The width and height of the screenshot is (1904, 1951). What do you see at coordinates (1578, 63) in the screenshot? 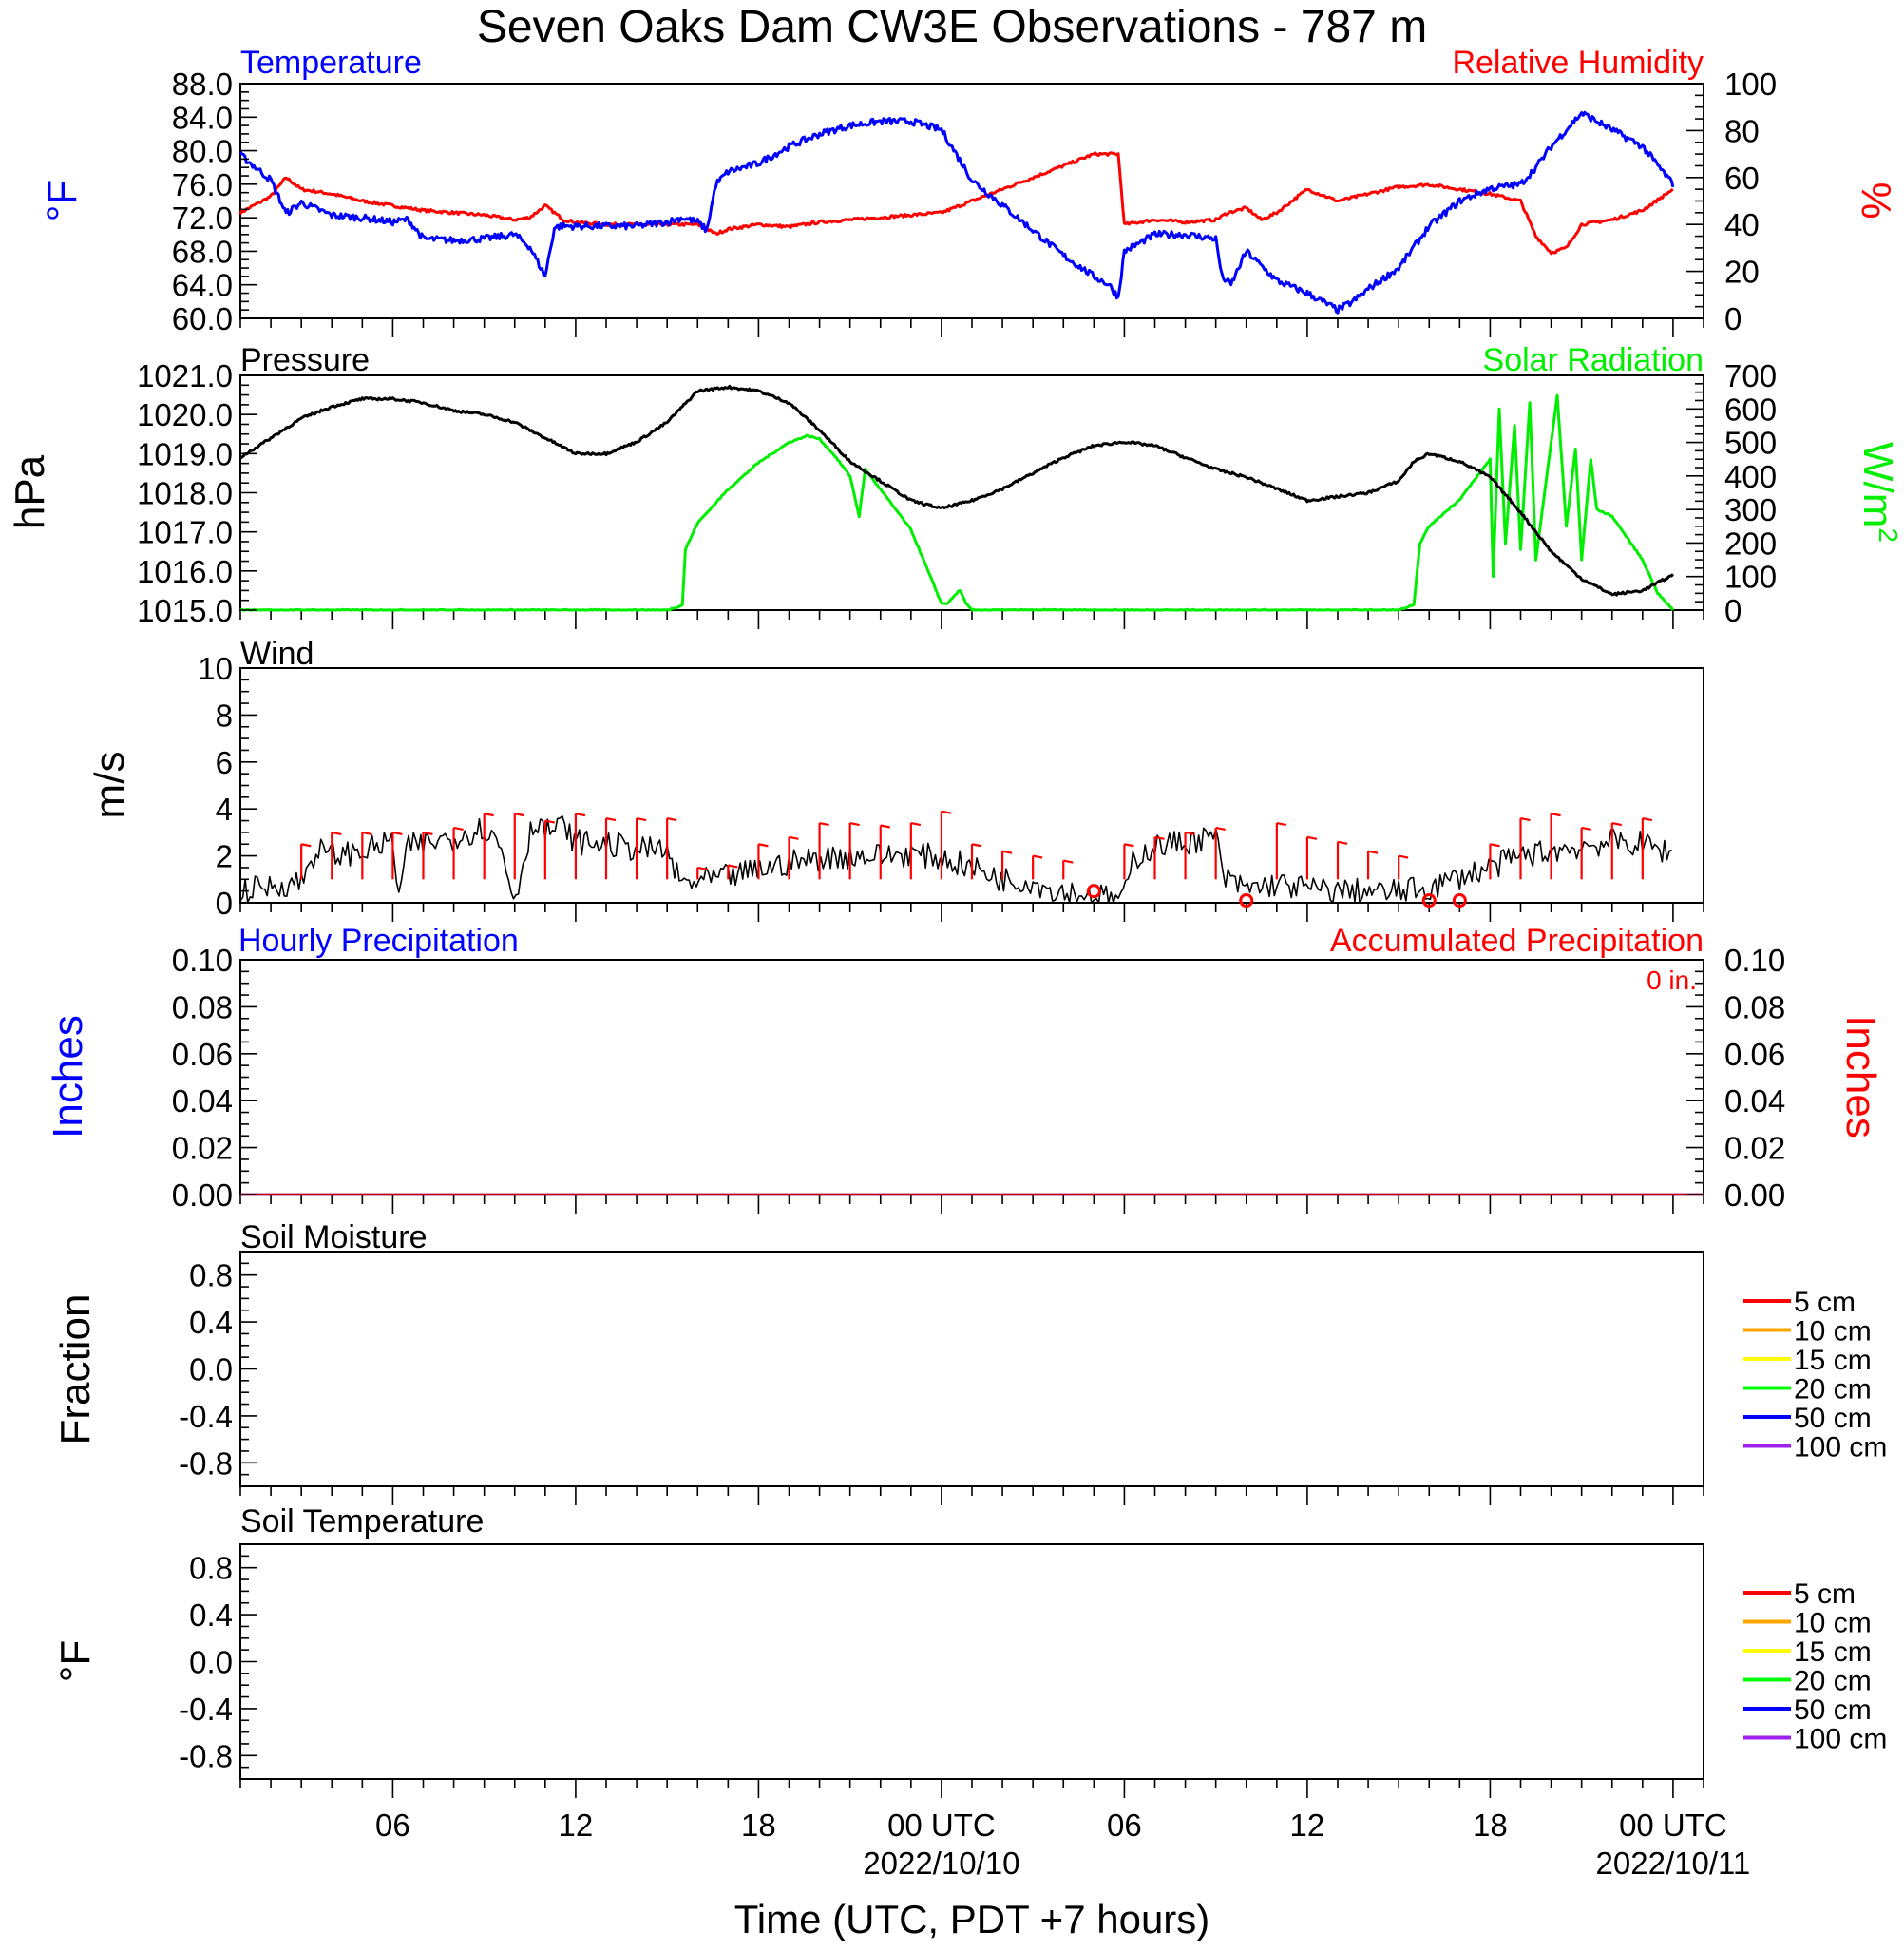
I see `humidity-title: Relative Humidity` at bounding box center [1578, 63].